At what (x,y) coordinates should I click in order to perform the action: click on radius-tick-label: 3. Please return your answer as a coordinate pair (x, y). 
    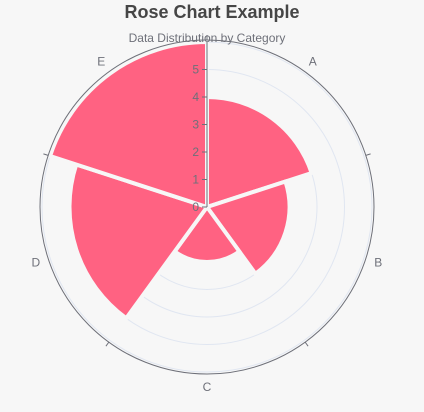
    Looking at the image, I should click on (195, 125).